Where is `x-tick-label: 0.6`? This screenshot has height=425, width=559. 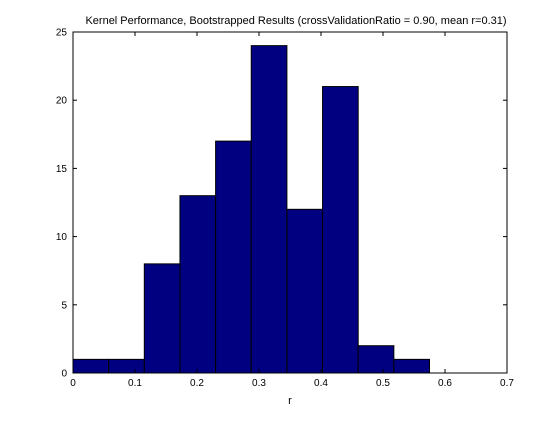 x-tick-label: 0.6 is located at coordinates (445, 383).